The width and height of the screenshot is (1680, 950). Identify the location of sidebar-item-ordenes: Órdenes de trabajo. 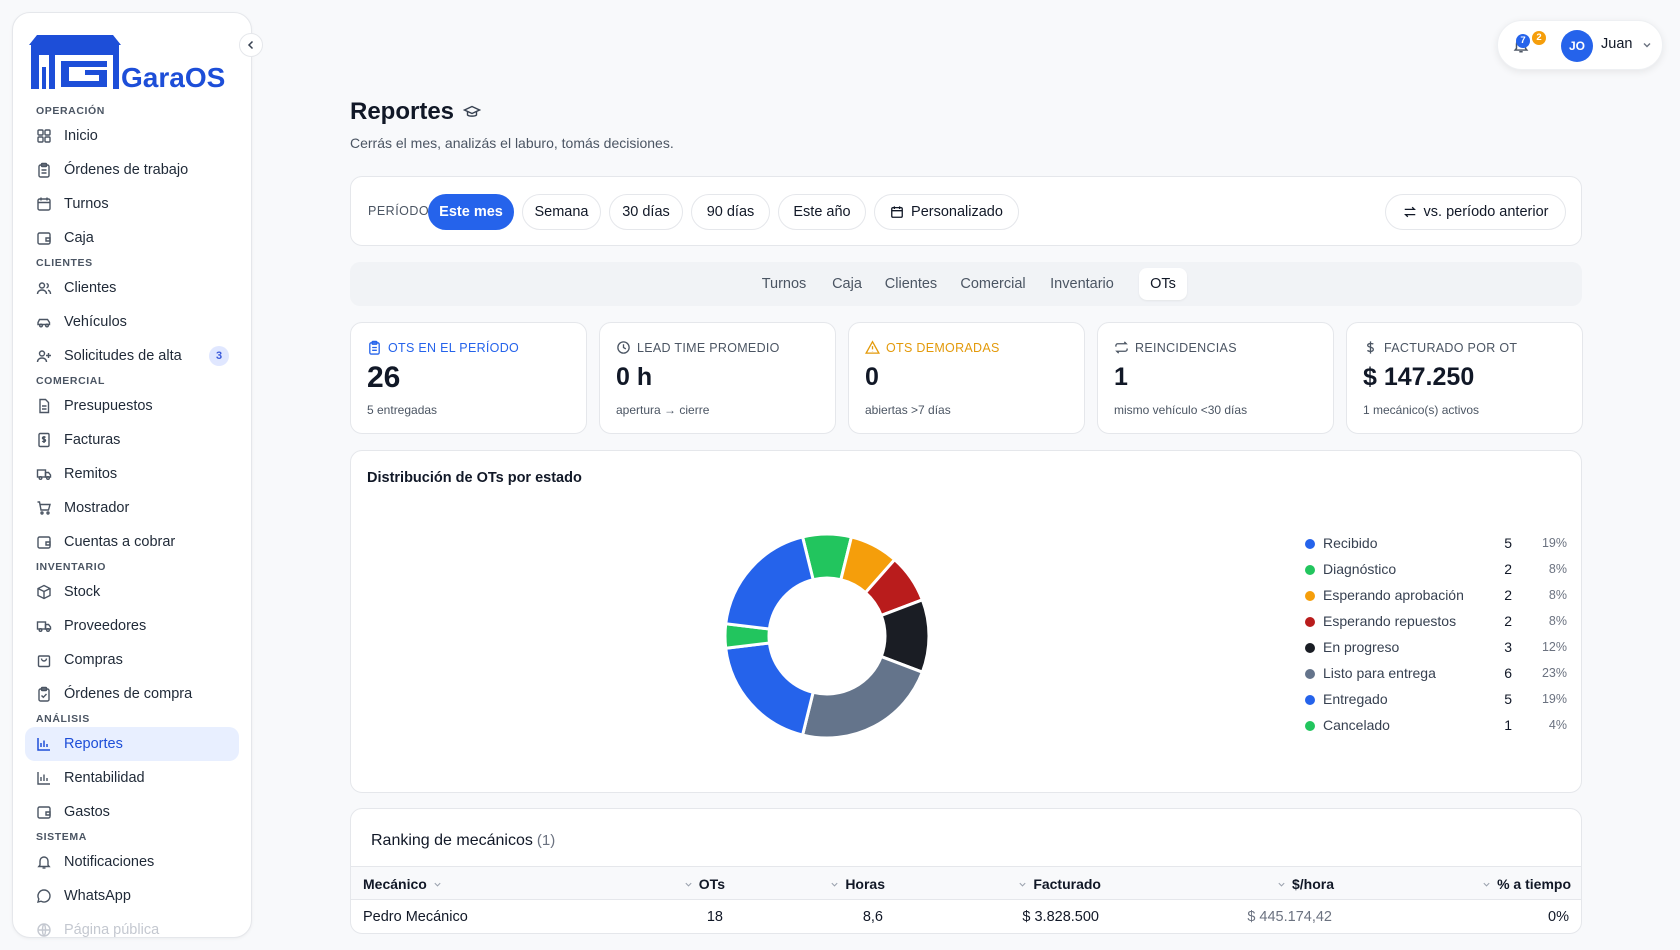
(132, 170).